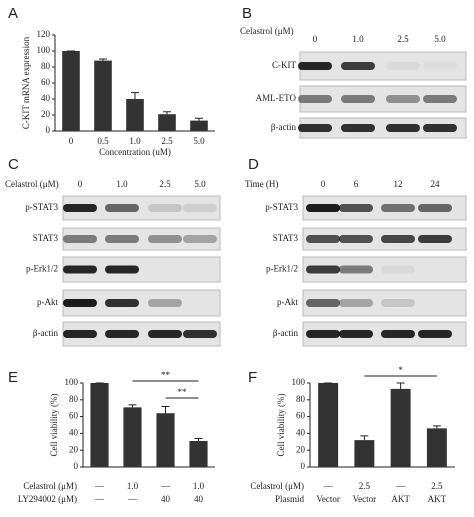 The image size is (474, 517). Describe the element at coordinates (261, 184) in the screenshot. I see `blot-header: Time (H)` at that location.